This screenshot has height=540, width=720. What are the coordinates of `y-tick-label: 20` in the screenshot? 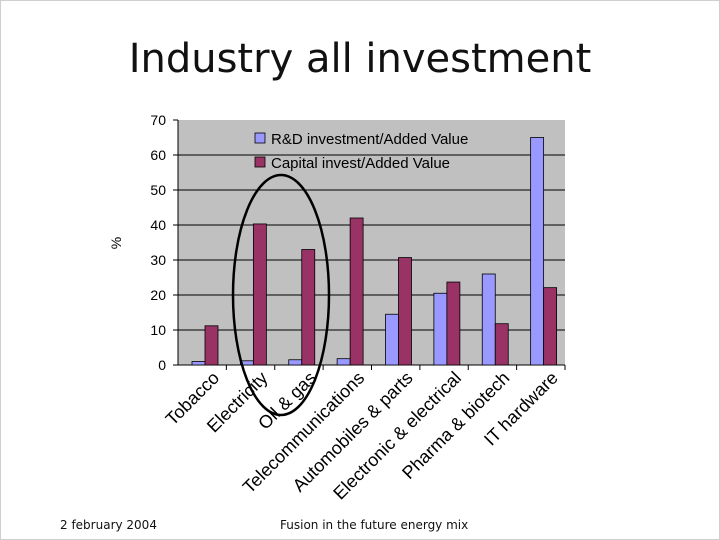 It's located at (158, 295).